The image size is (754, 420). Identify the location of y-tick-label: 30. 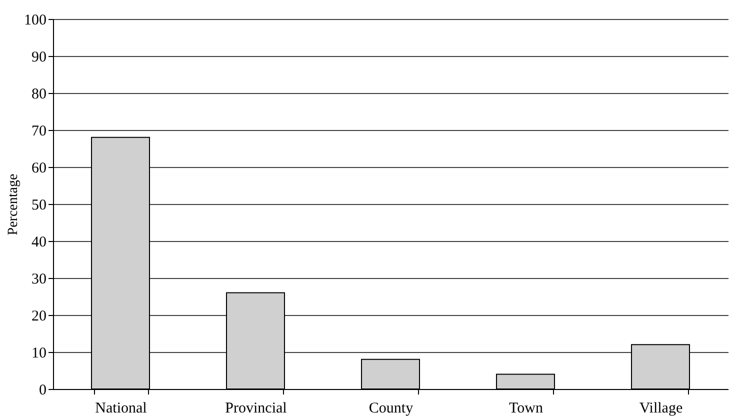
(39, 280).